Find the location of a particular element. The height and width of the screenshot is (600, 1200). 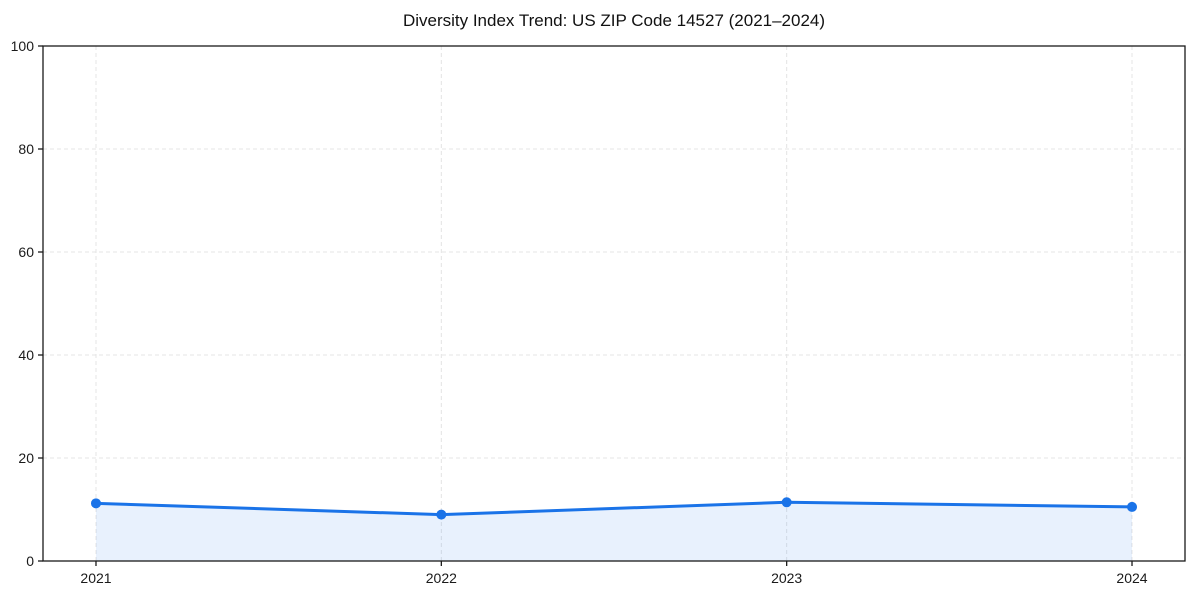

x-tick-label: 2022 is located at coordinates (441, 578).